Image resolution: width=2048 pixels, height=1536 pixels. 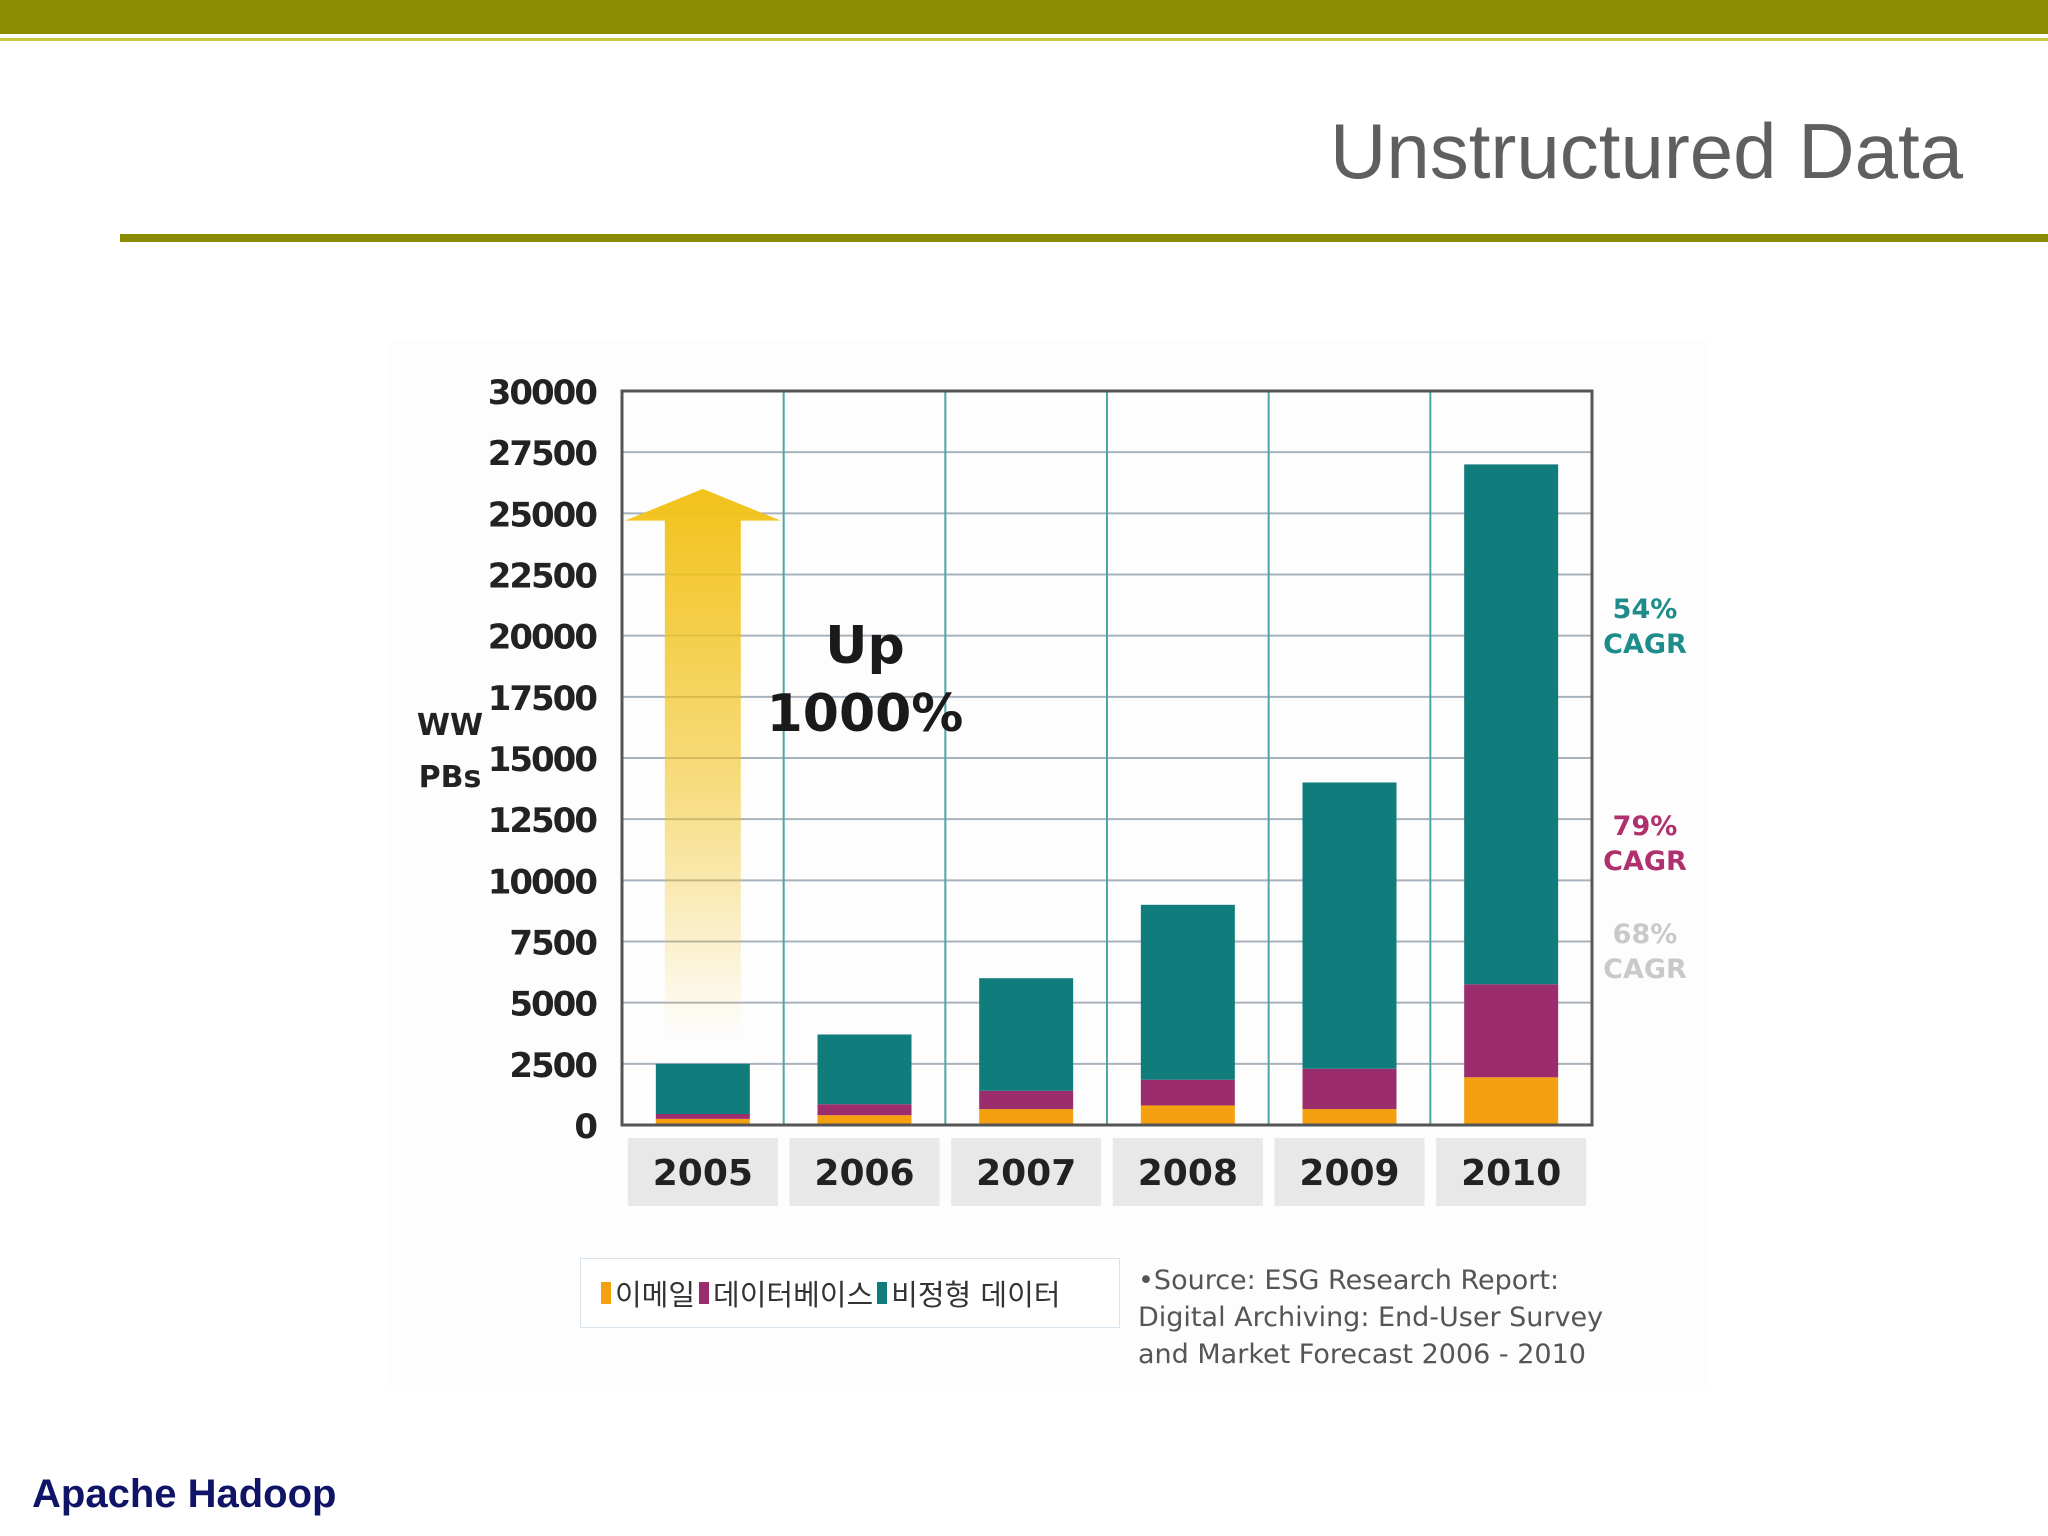 I want to click on legend-item-unstructured: 비정형 데이터, so click(x=968, y=1293).